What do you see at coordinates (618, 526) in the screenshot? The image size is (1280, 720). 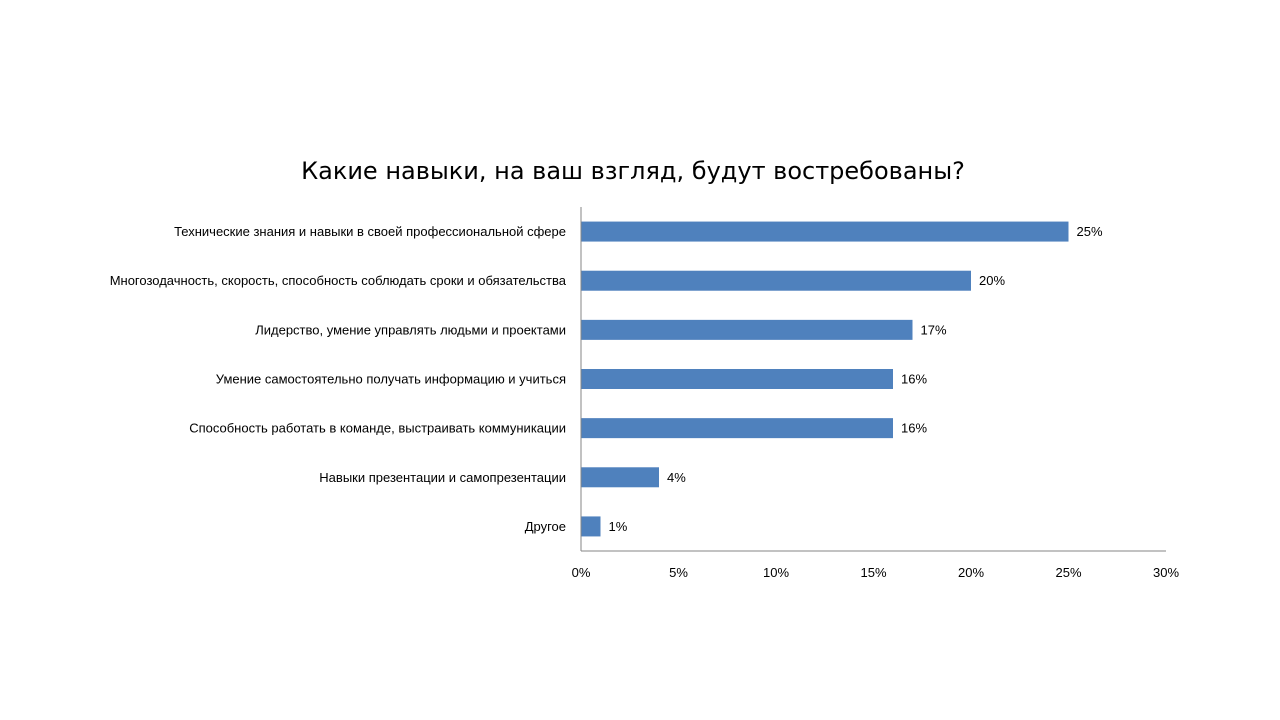 I see `data-label: 1%` at bounding box center [618, 526].